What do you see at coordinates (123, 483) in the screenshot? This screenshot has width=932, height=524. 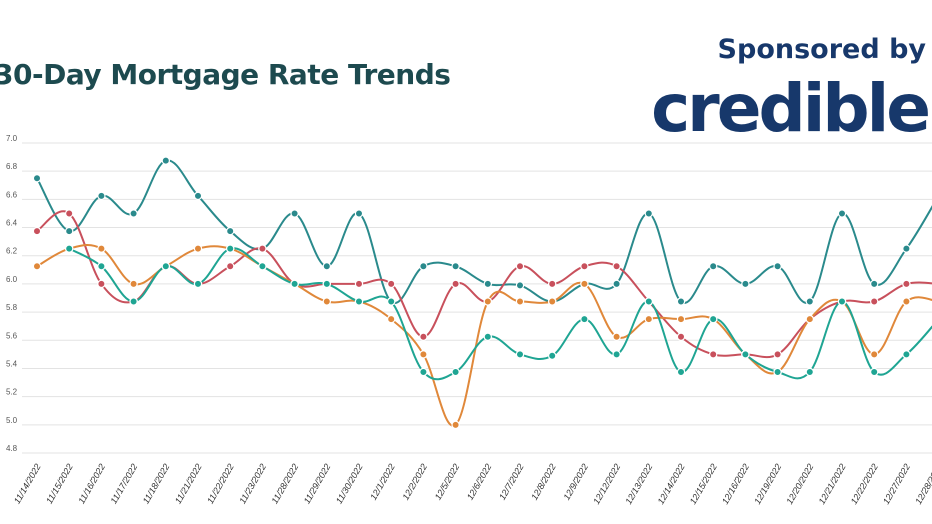 I see `x-tick-label: 11/17/2022` at bounding box center [123, 483].